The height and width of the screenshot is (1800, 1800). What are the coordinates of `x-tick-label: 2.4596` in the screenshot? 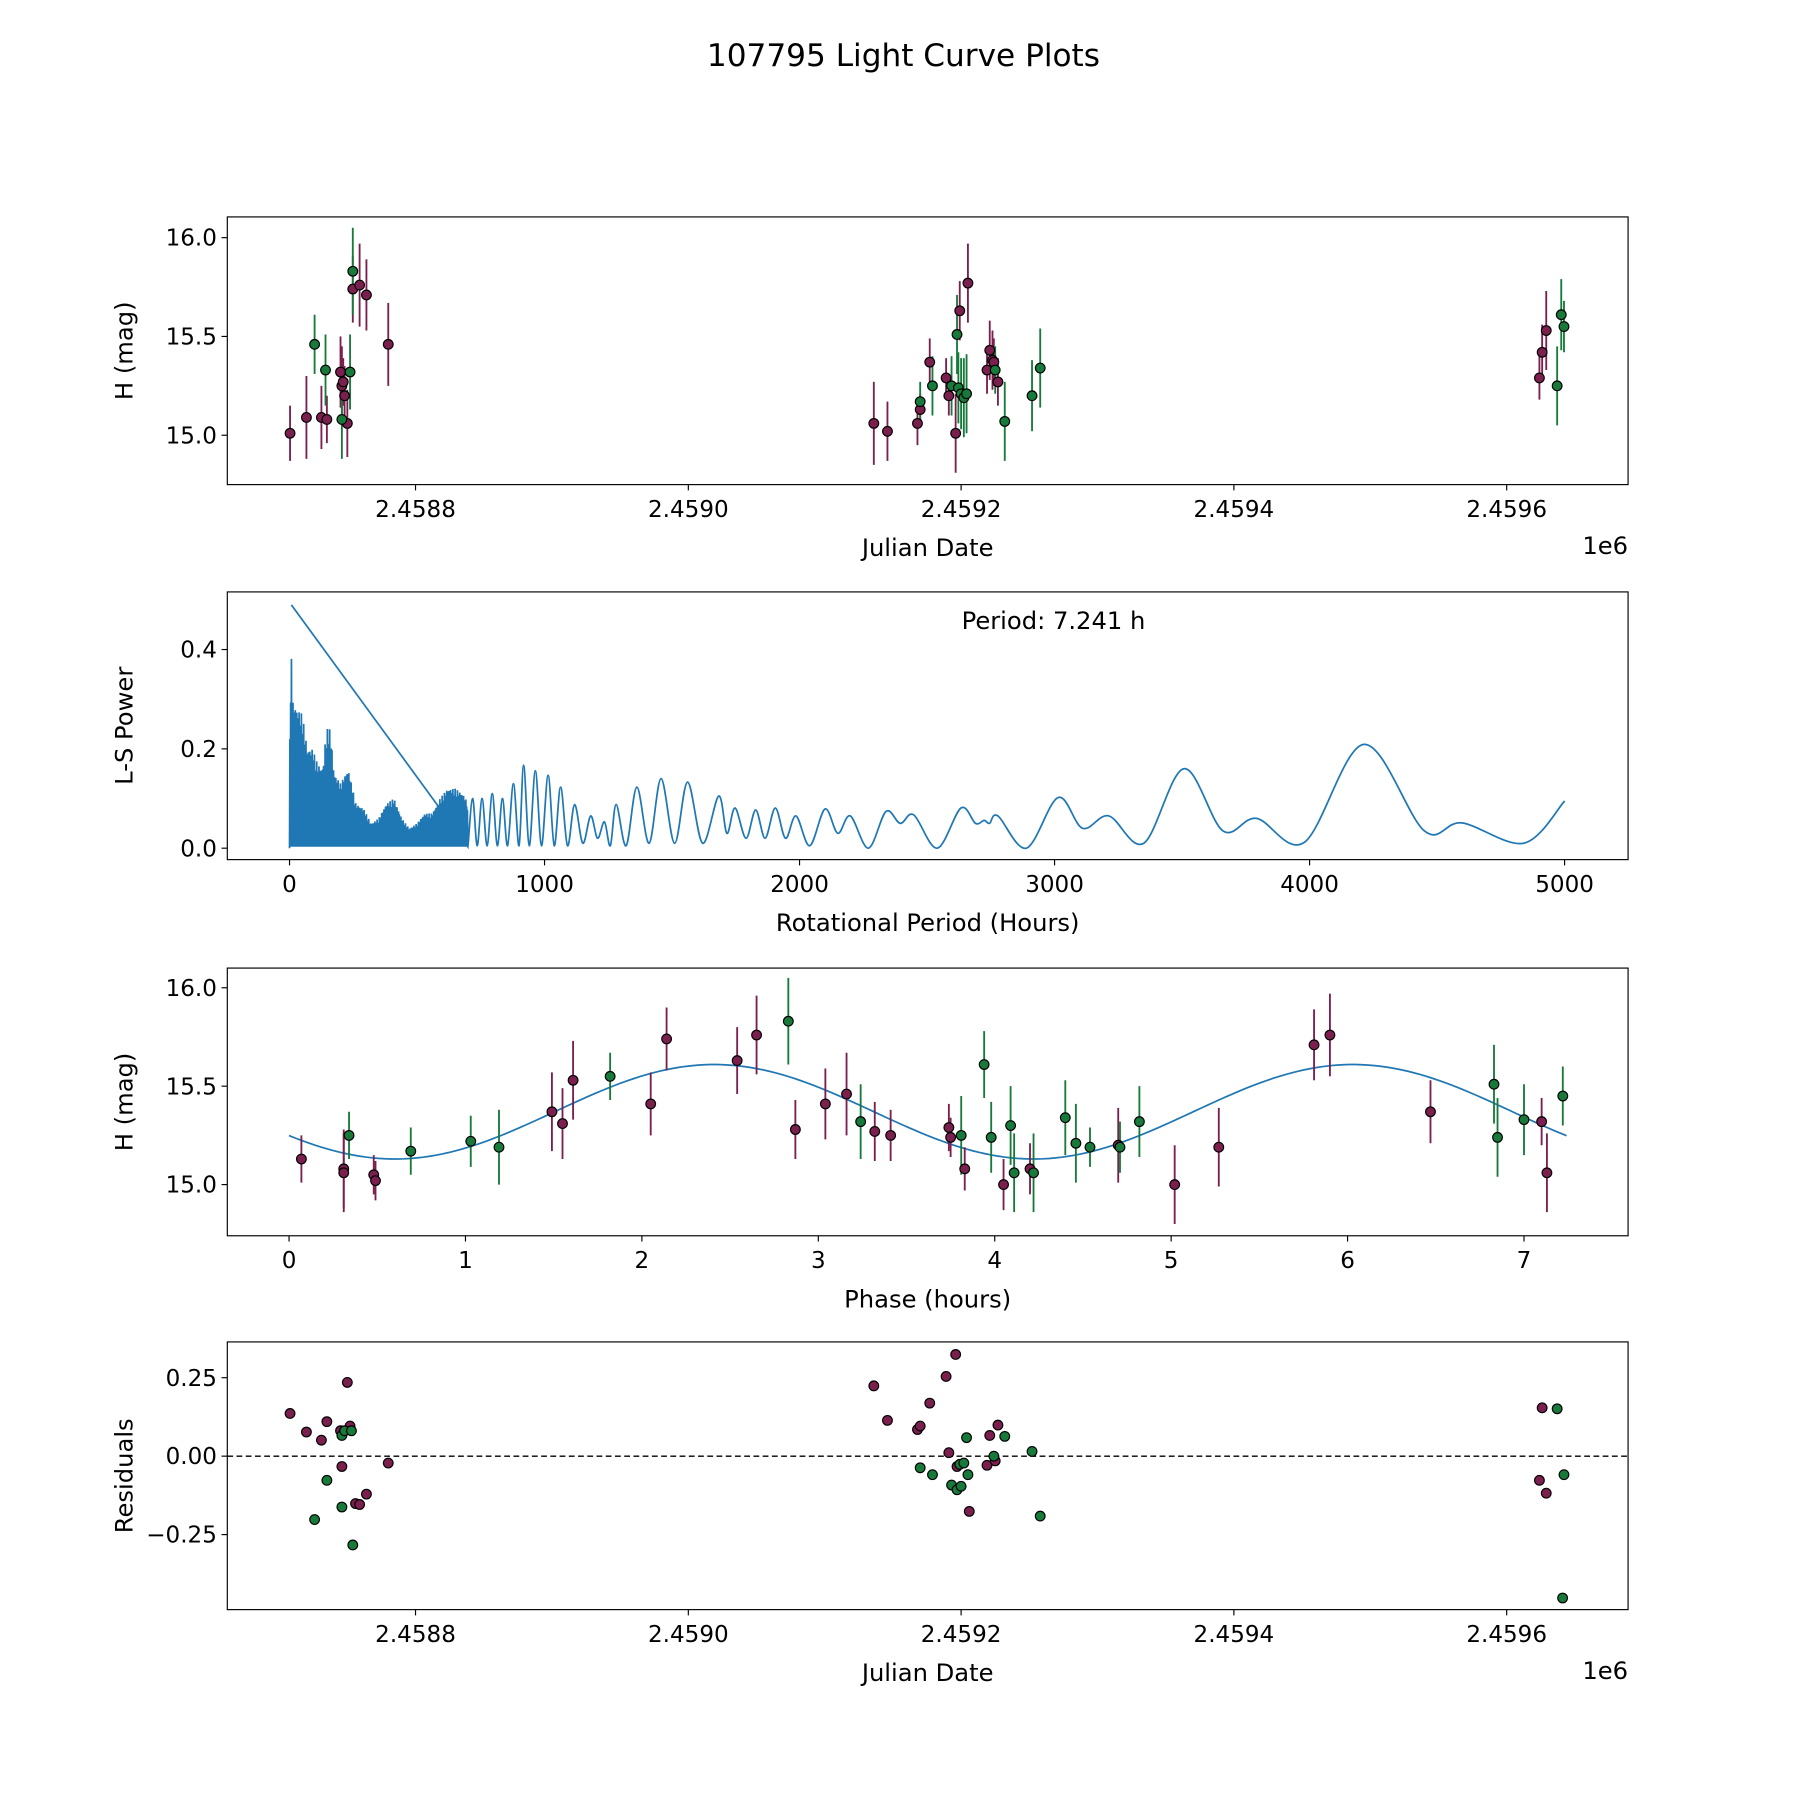 It's located at (1506, 1635).